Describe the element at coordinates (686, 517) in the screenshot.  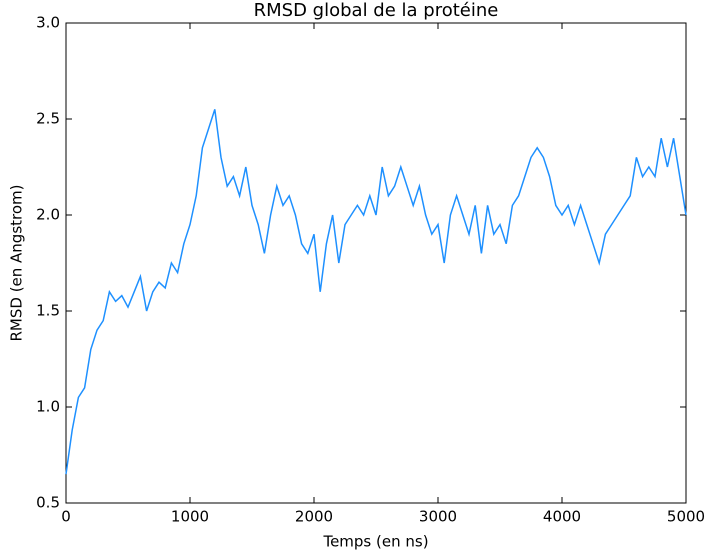
I see `x-tick-label: 5000` at that location.